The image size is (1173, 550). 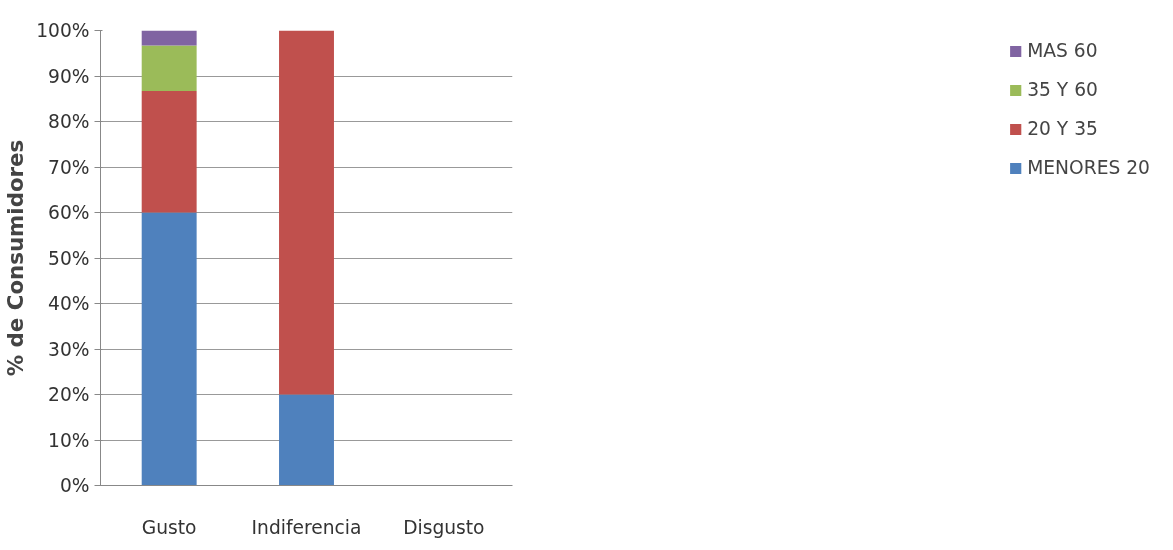 What do you see at coordinates (74, 485) in the screenshot?
I see `y-tick-label: 0%` at bounding box center [74, 485].